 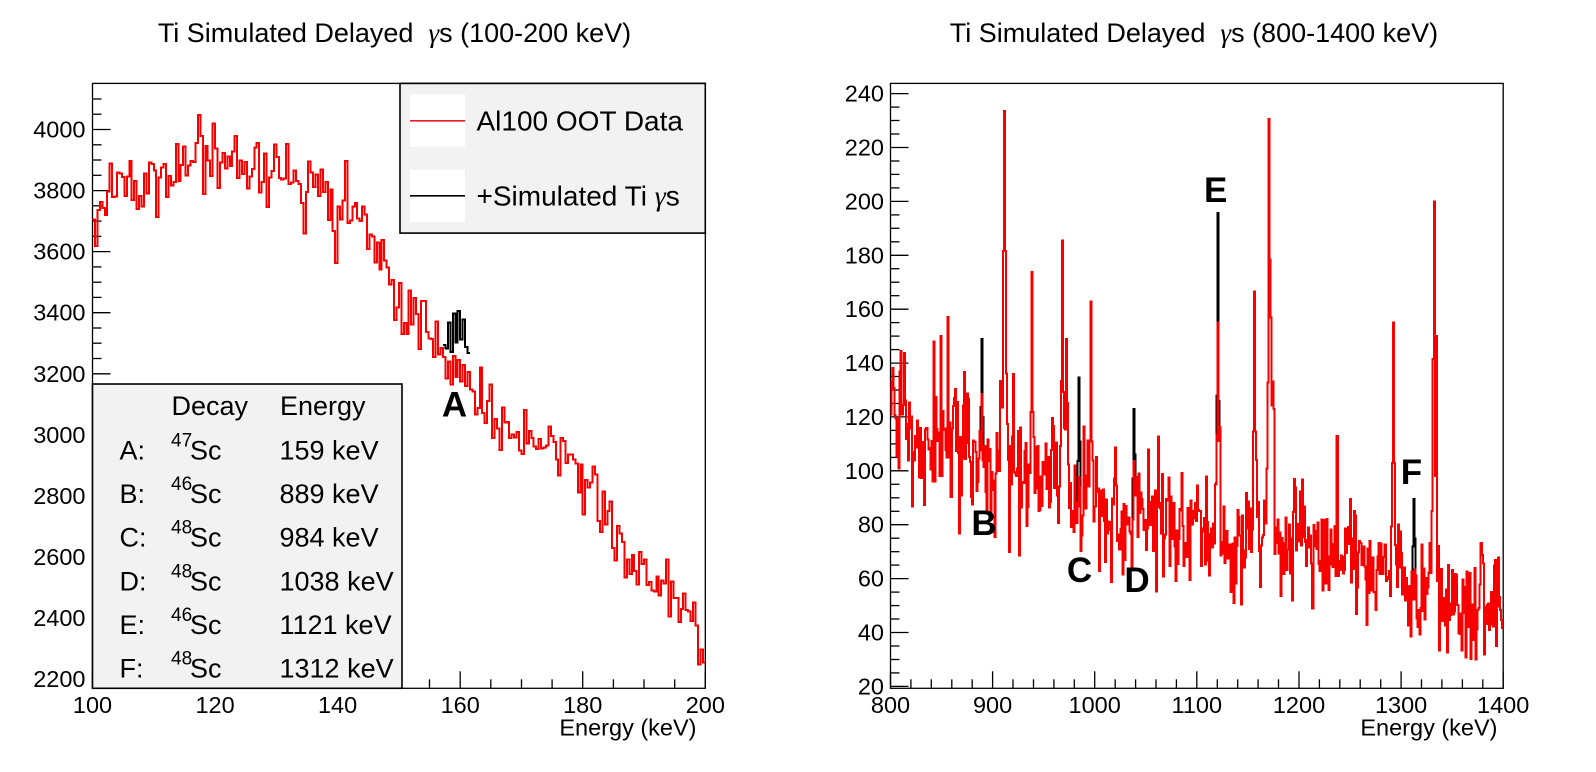 What do you see at coordinates (133, 581) in the screenshot?
I see `svg-text: D:` at bounding box center [133, 581].